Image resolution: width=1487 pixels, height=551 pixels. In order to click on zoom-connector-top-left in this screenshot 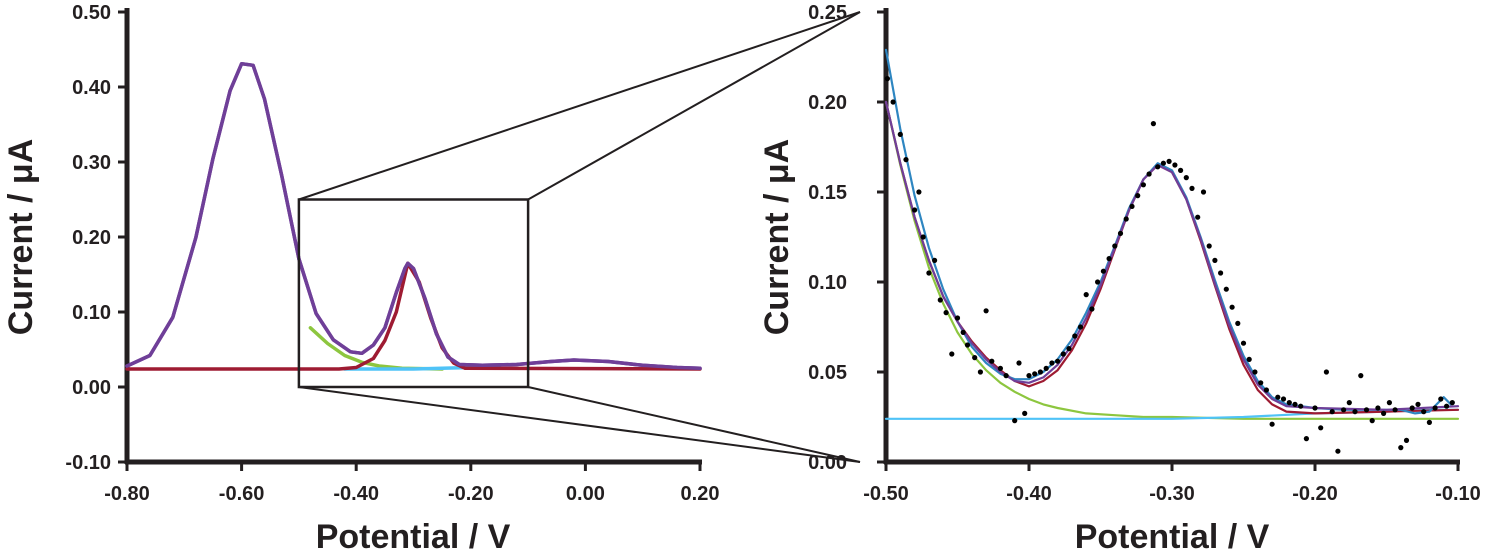, I will do `click(579, 106)`.